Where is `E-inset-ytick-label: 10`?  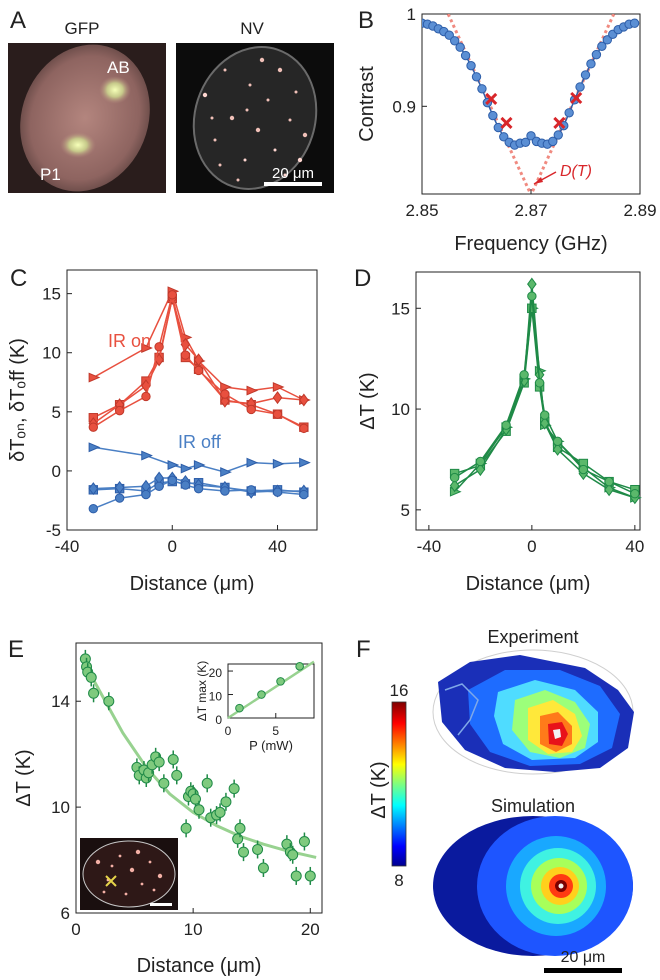
E-inset-ytick-label: 10 is located at coordinates (216, 697).